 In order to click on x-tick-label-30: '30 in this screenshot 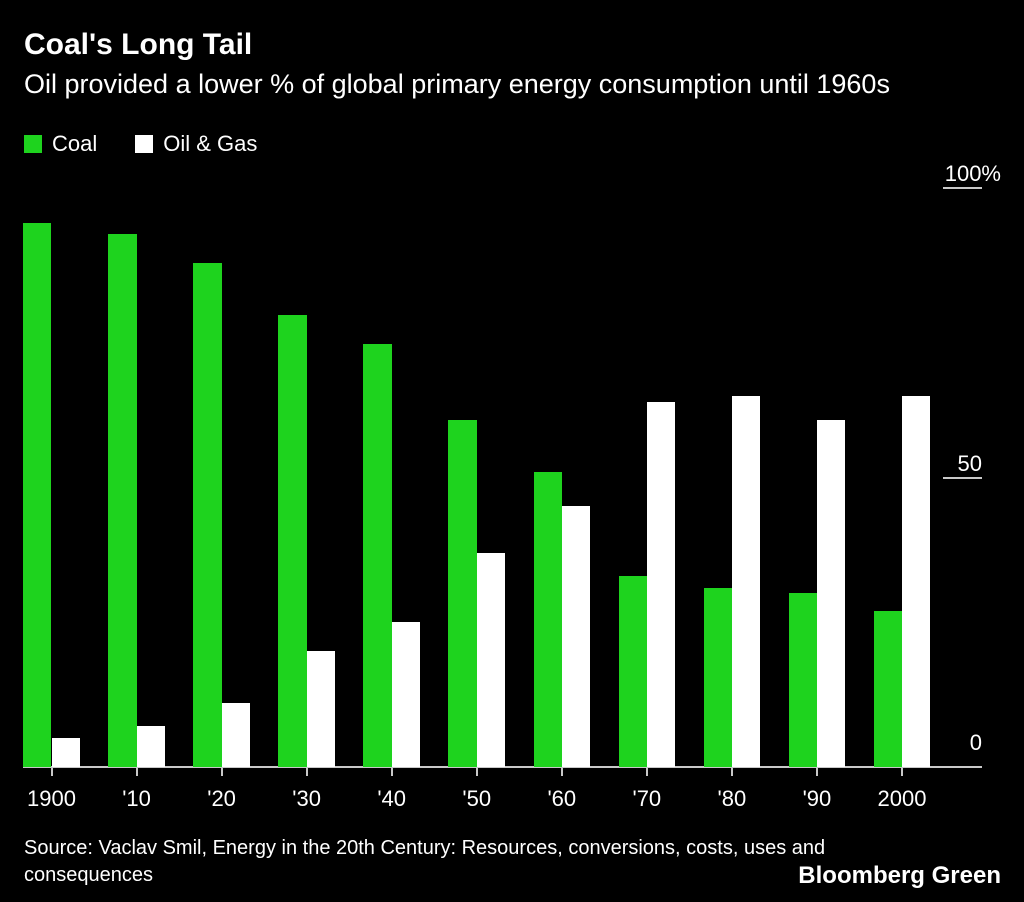, I will do `click(306, 798)`.